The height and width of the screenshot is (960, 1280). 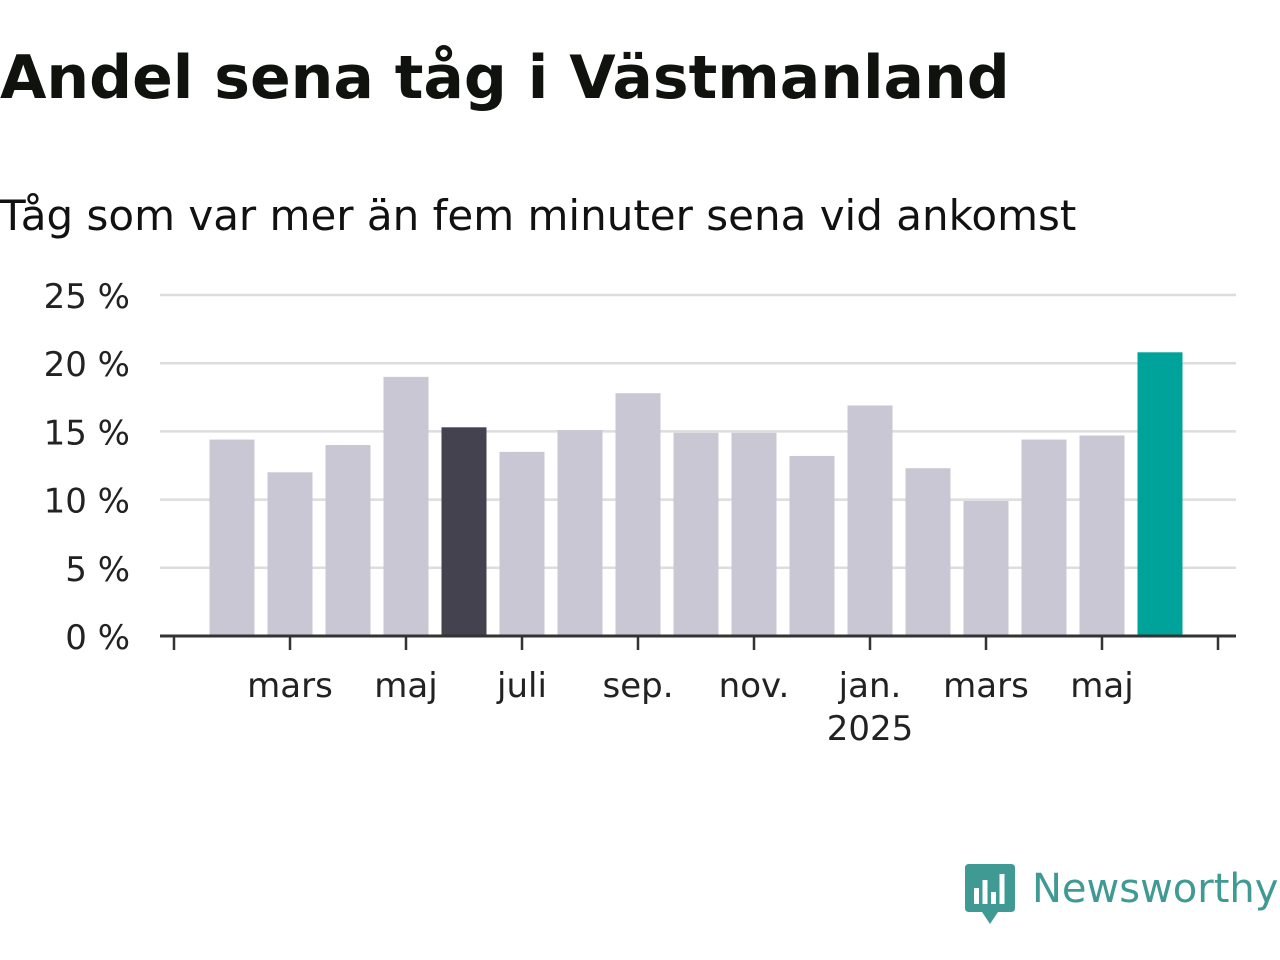 I want to click on brand-name: Newsworthy, so click(x=1155, y=889).